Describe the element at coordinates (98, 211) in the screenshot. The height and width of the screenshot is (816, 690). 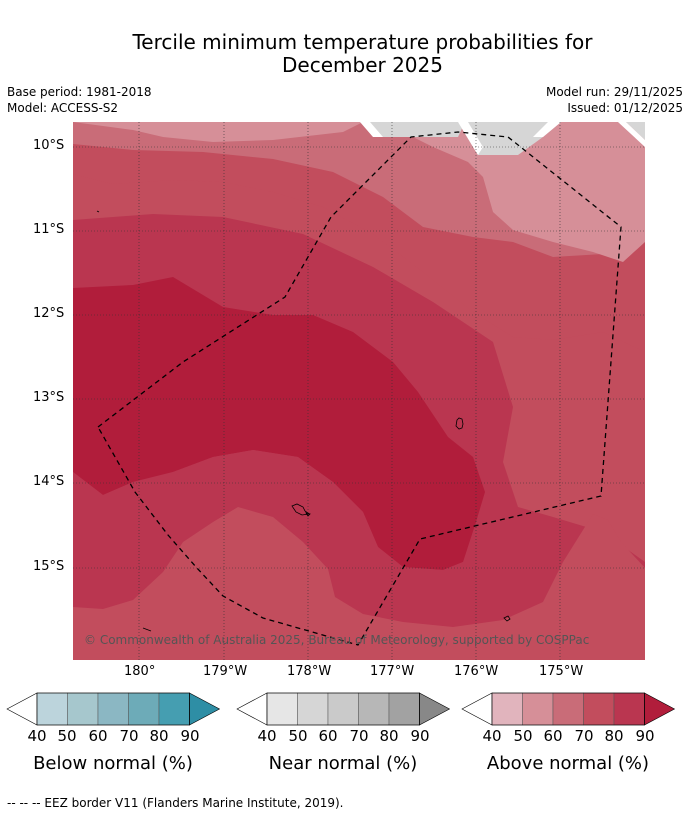
I see `island-north-west` at that location.